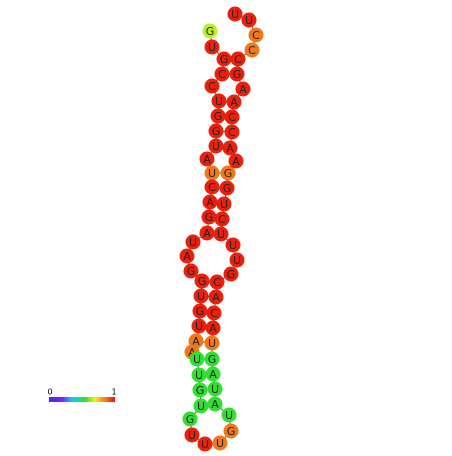 The width and height of the screenshot is (452, 456). Describe the element at coordinates (49, 392) in the screenshot. I see `scale-min: 0` at that location.